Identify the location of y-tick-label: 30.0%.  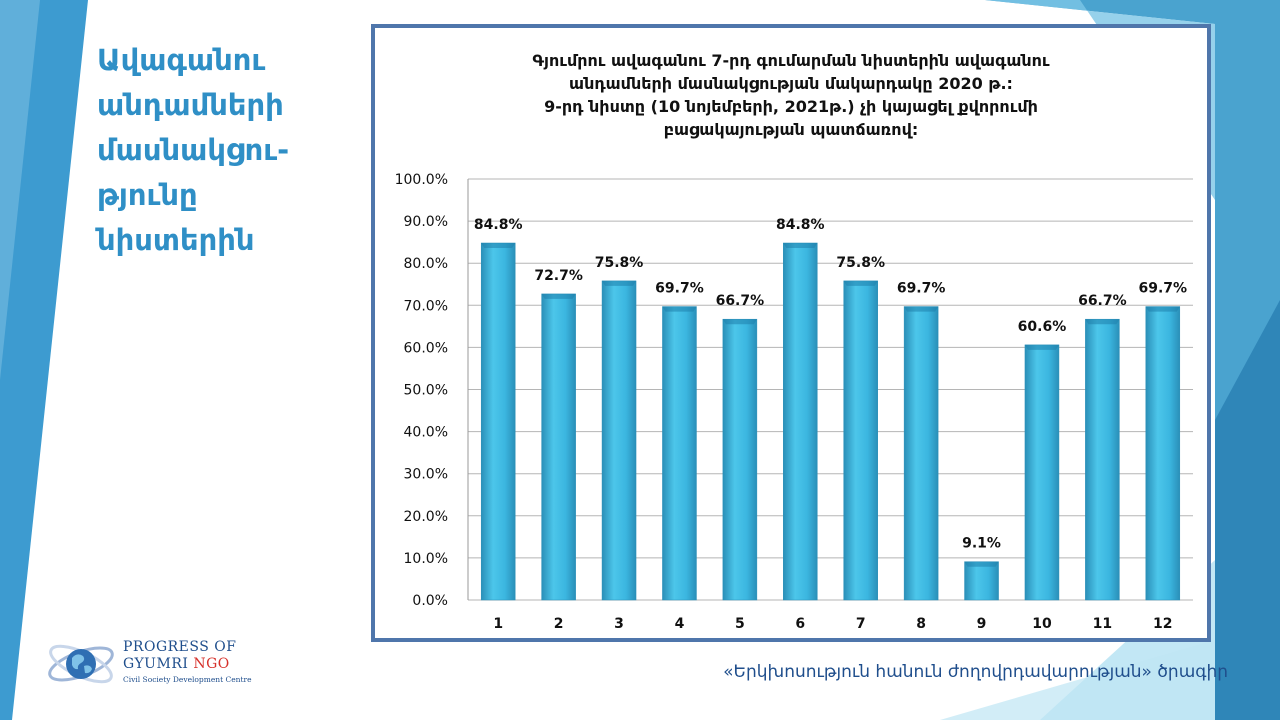
(426, 475).